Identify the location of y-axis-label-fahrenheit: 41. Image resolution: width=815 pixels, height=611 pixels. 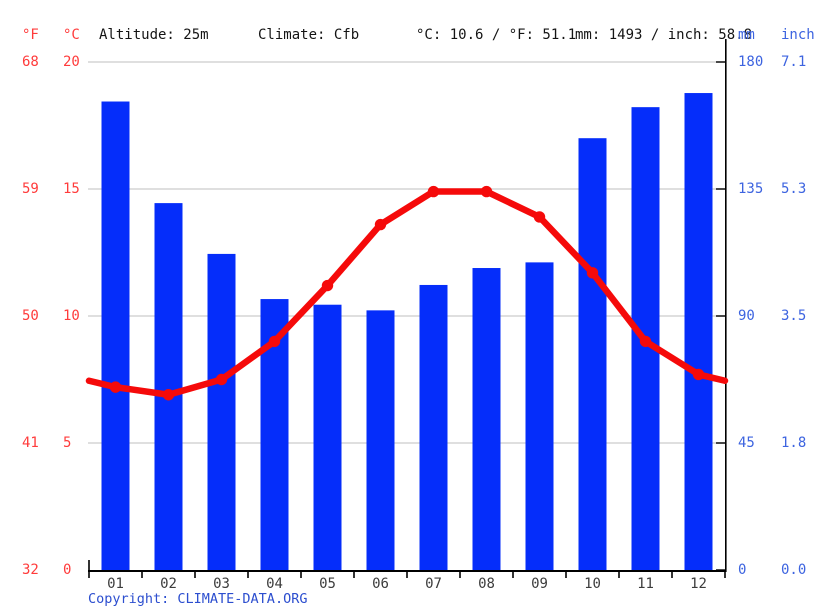
(30, 443).